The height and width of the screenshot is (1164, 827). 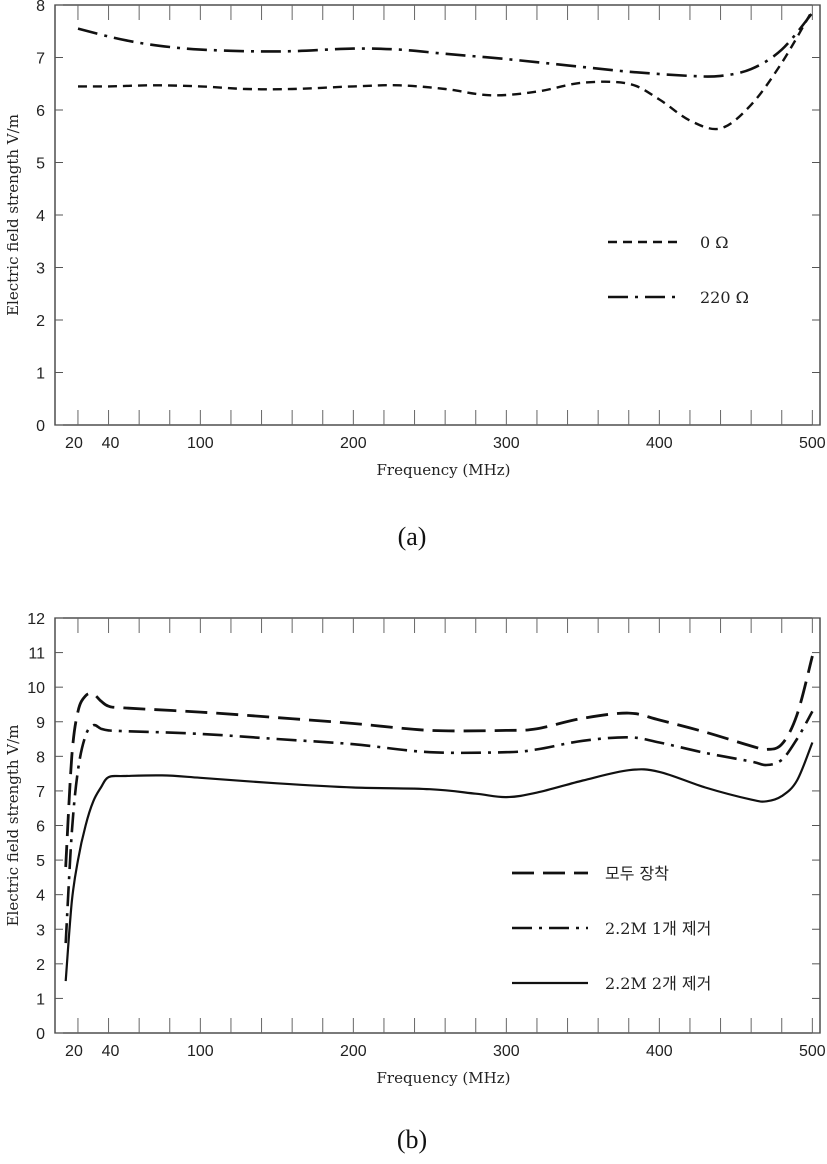 I want to click on y-tick-label: 10, so click(x=36, y=688).